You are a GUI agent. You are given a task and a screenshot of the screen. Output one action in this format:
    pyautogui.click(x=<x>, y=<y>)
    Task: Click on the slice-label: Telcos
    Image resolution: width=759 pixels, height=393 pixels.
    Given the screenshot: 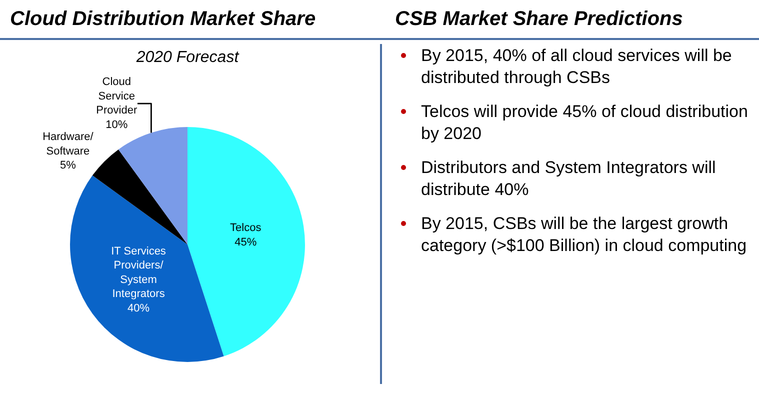 What is the action you would take?
    pyautogui.click(x=246, y=228)
    